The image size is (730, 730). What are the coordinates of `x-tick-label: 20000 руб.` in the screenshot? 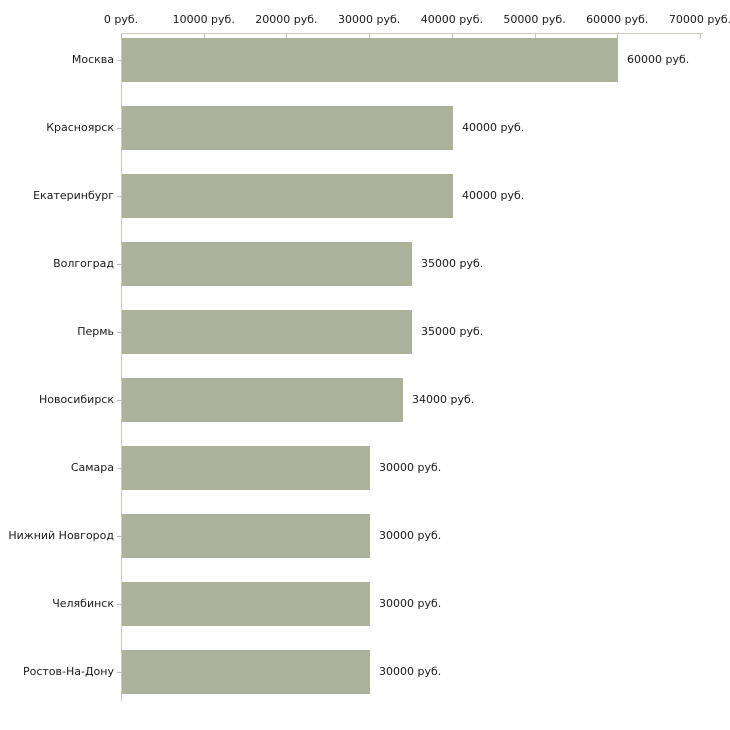 It's located at (286, 19).